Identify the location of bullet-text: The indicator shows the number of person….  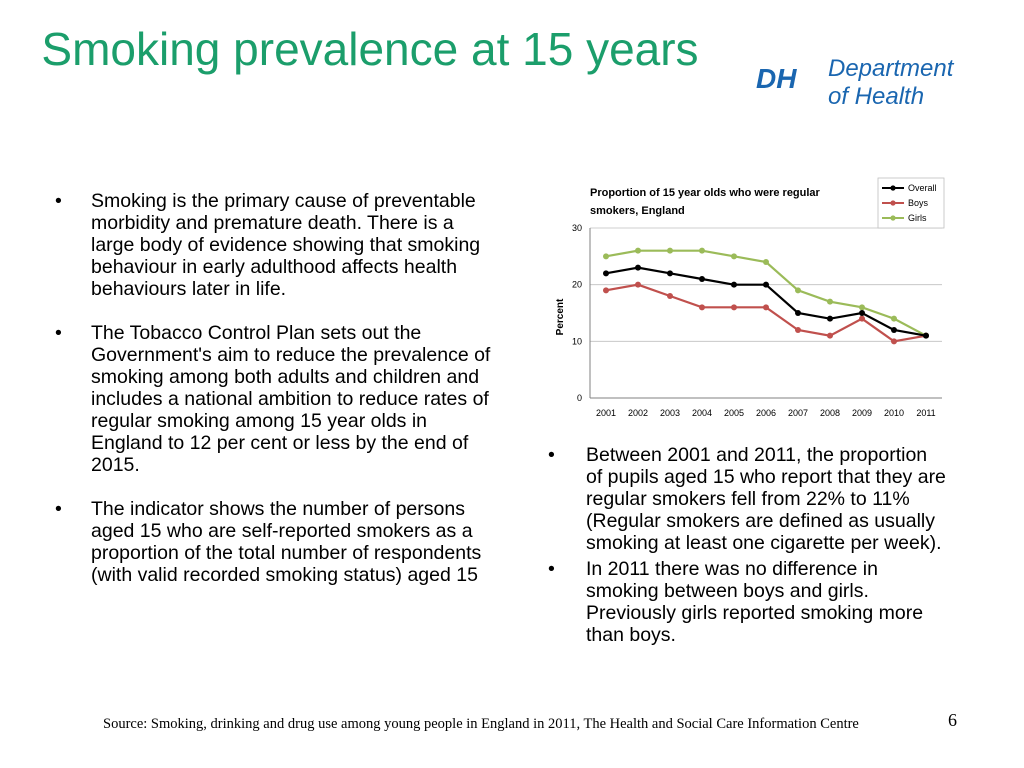
(286, 542).